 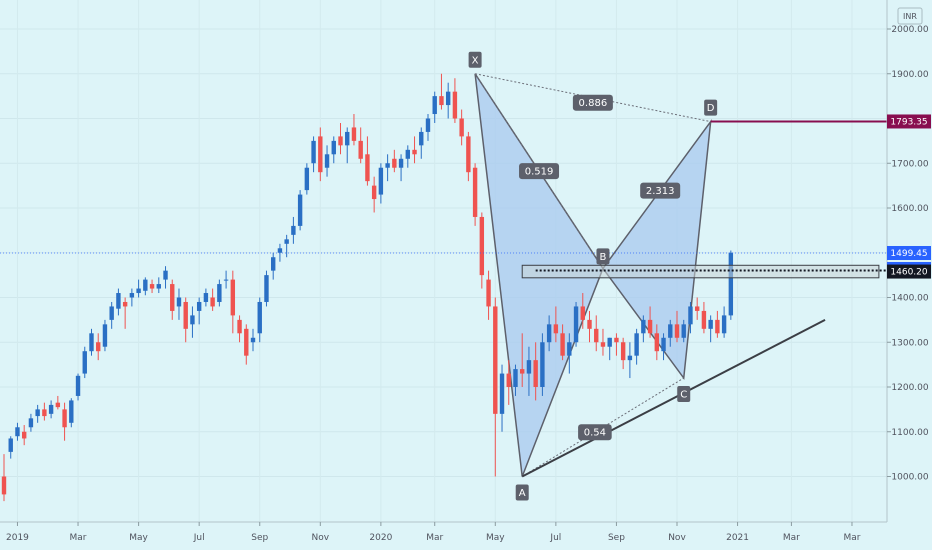 I want to click on last-price-tag-bg, so click(x=909, y=252).